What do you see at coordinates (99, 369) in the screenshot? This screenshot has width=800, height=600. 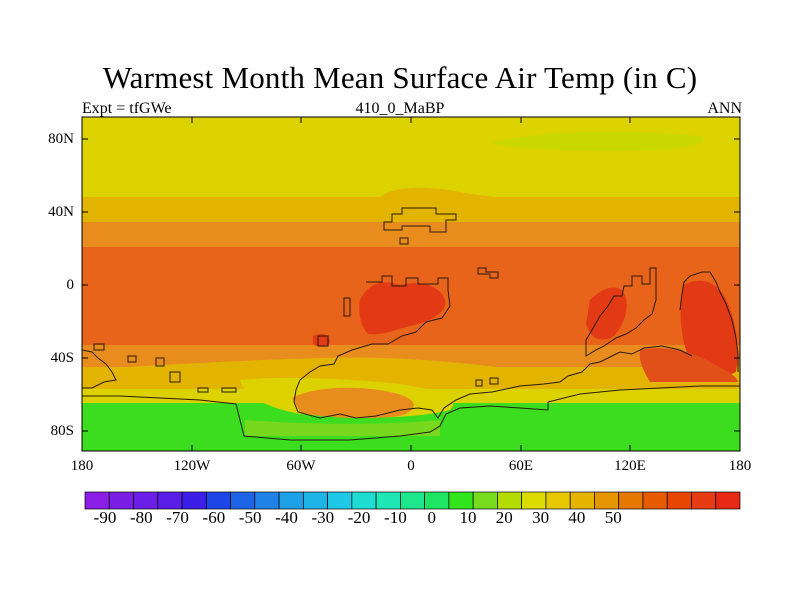 I see `outline-west-coast` at bounding box center [99, 369].